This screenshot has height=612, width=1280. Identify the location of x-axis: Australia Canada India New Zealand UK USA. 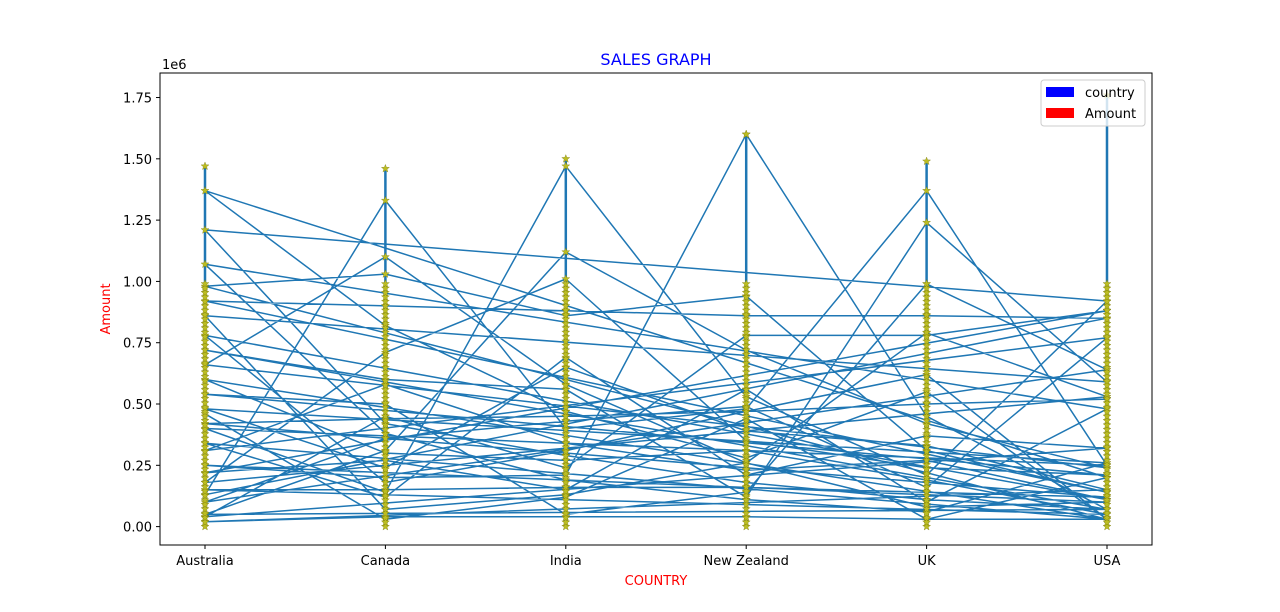
(648, 557).